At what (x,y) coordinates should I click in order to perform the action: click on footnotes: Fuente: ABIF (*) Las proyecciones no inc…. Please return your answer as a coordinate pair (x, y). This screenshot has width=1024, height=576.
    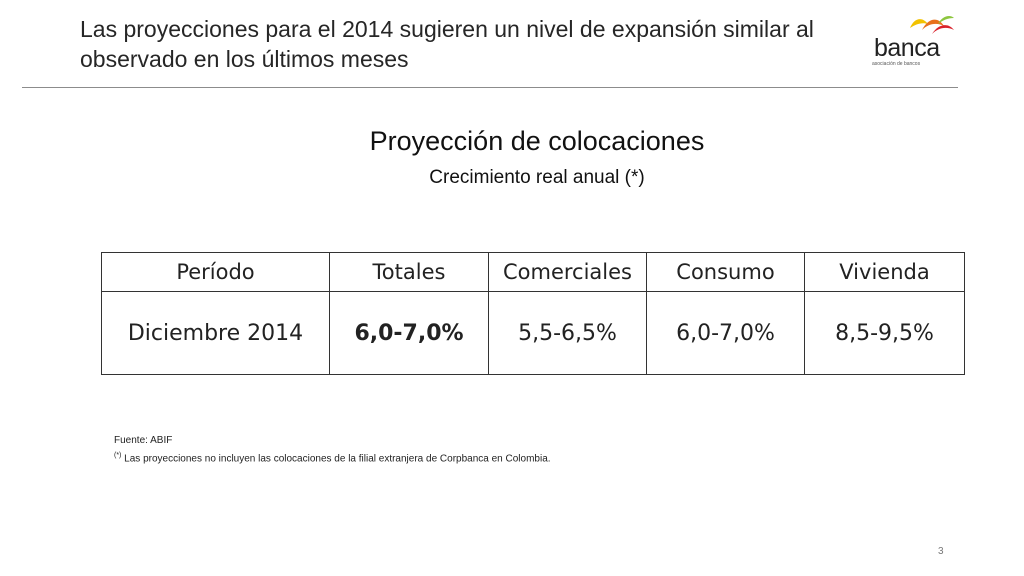
    Looking at the image, I should click on (332, 449).